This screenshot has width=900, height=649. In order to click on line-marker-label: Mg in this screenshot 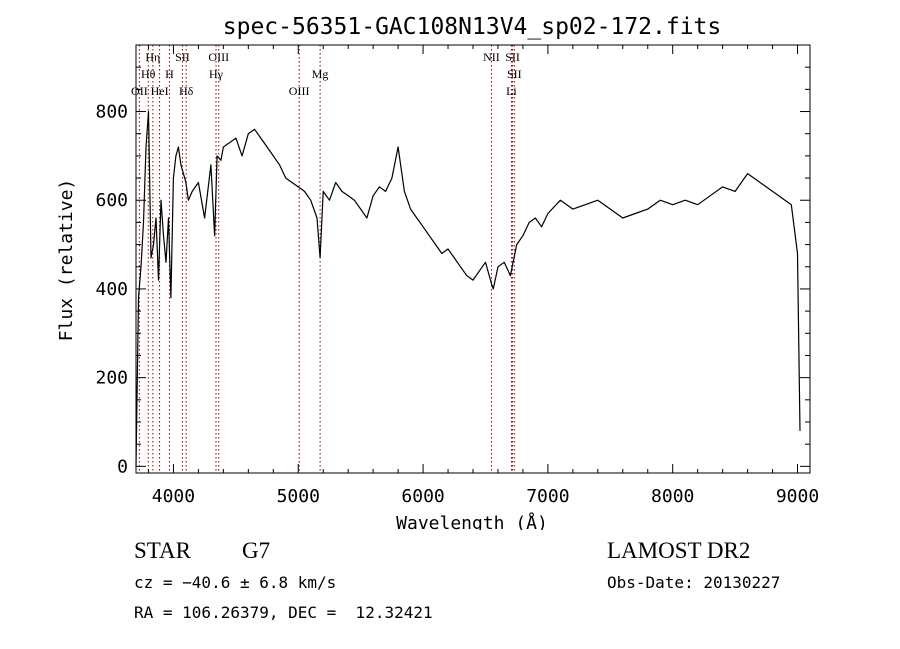, I will do `click(320, 74)`.